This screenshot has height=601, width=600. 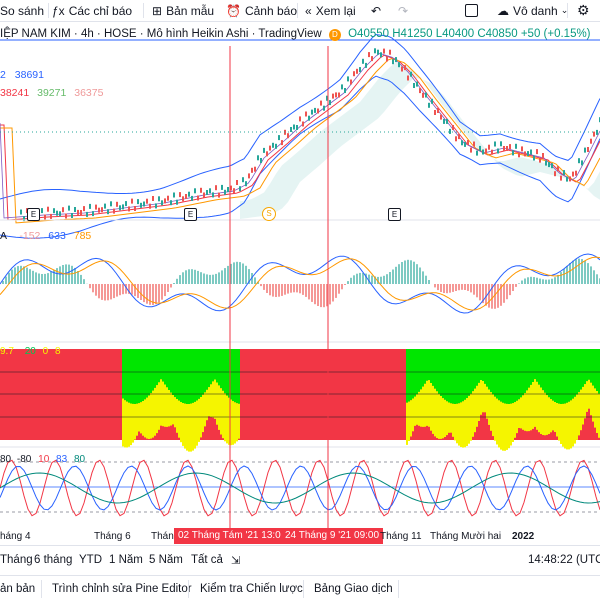 What do you see at coordinates (465, 536) in the screenshot?
I see `time-label: Tháng Mười hai` at bounding box center [465, 536].